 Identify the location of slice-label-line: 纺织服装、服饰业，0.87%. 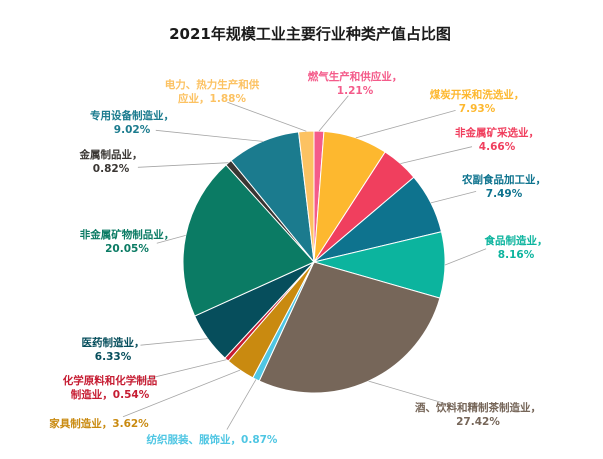
(212, 439).